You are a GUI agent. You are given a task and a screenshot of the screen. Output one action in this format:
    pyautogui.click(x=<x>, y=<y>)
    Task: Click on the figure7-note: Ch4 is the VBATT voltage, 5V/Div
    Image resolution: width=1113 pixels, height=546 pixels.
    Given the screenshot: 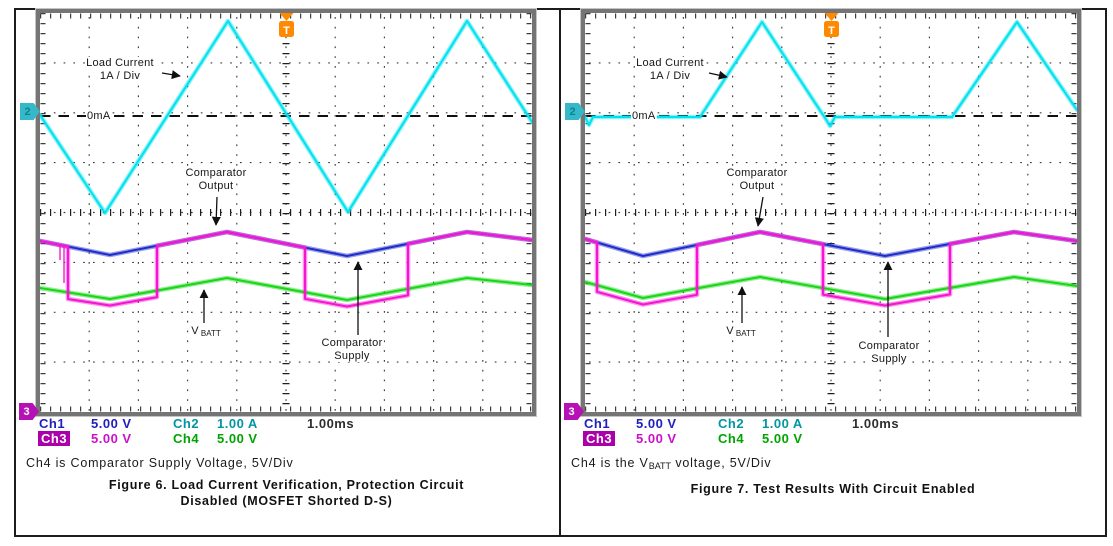 What is the action you would take?
    pyautogui.click(x=671, y=463)
    